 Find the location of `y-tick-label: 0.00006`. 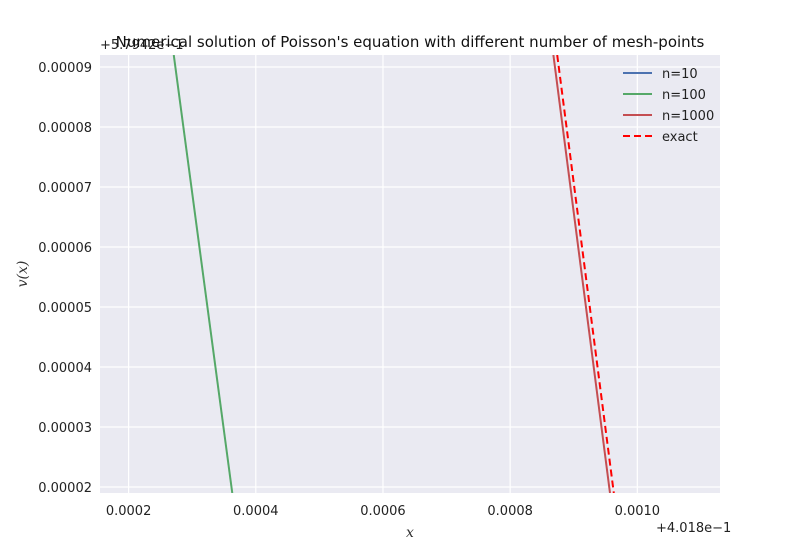

y-tick-label: 0.00006 is located at coordinates (65, 248).